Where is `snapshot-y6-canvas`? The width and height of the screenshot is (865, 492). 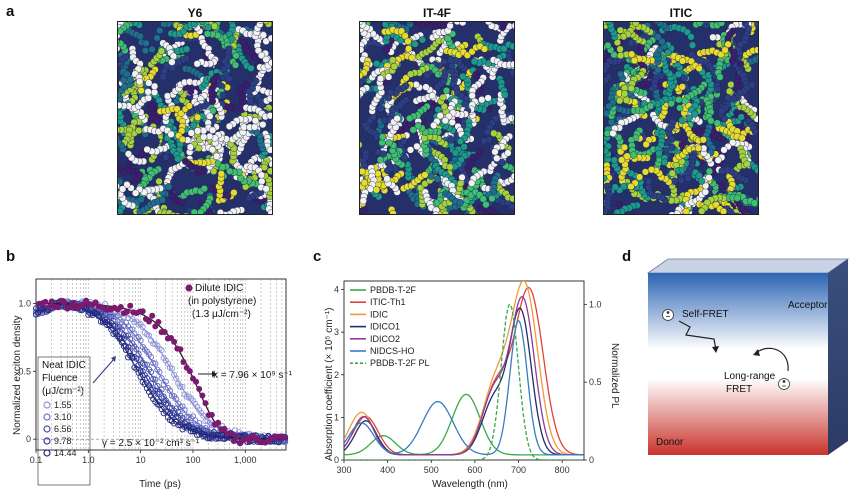 snapshot-y6-canvas is located at coordinates (195, 118).